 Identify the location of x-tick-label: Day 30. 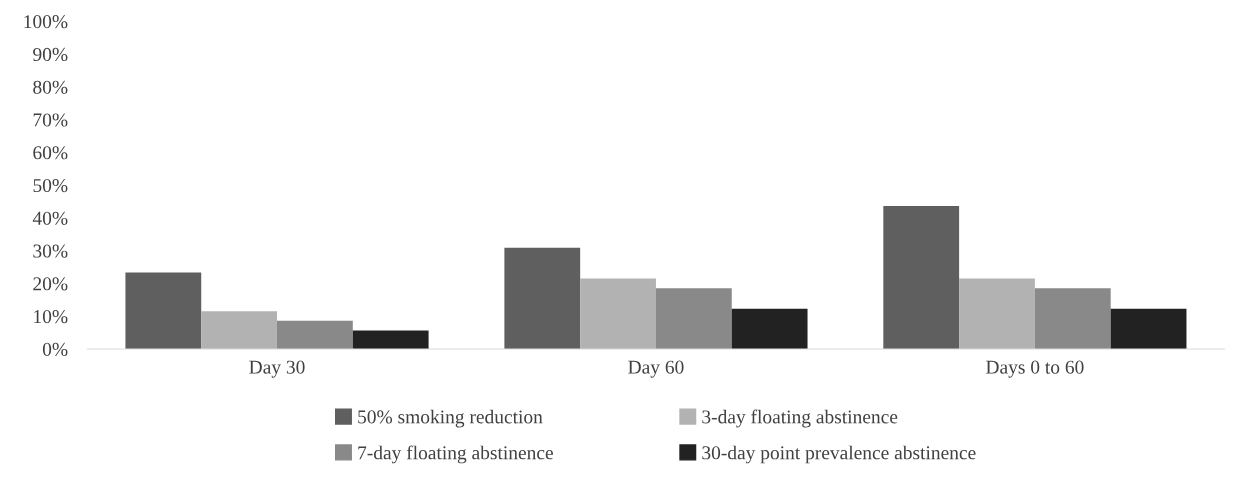
(277, 369).